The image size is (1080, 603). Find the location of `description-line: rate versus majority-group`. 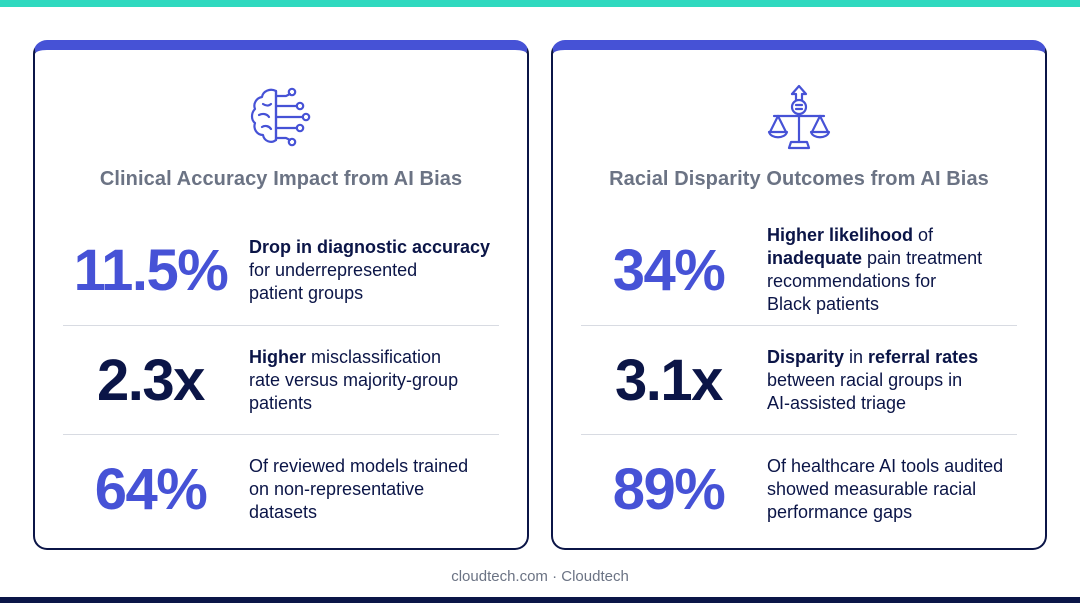

description-line: rate versus majority-group is located at coordinates (374, 380).